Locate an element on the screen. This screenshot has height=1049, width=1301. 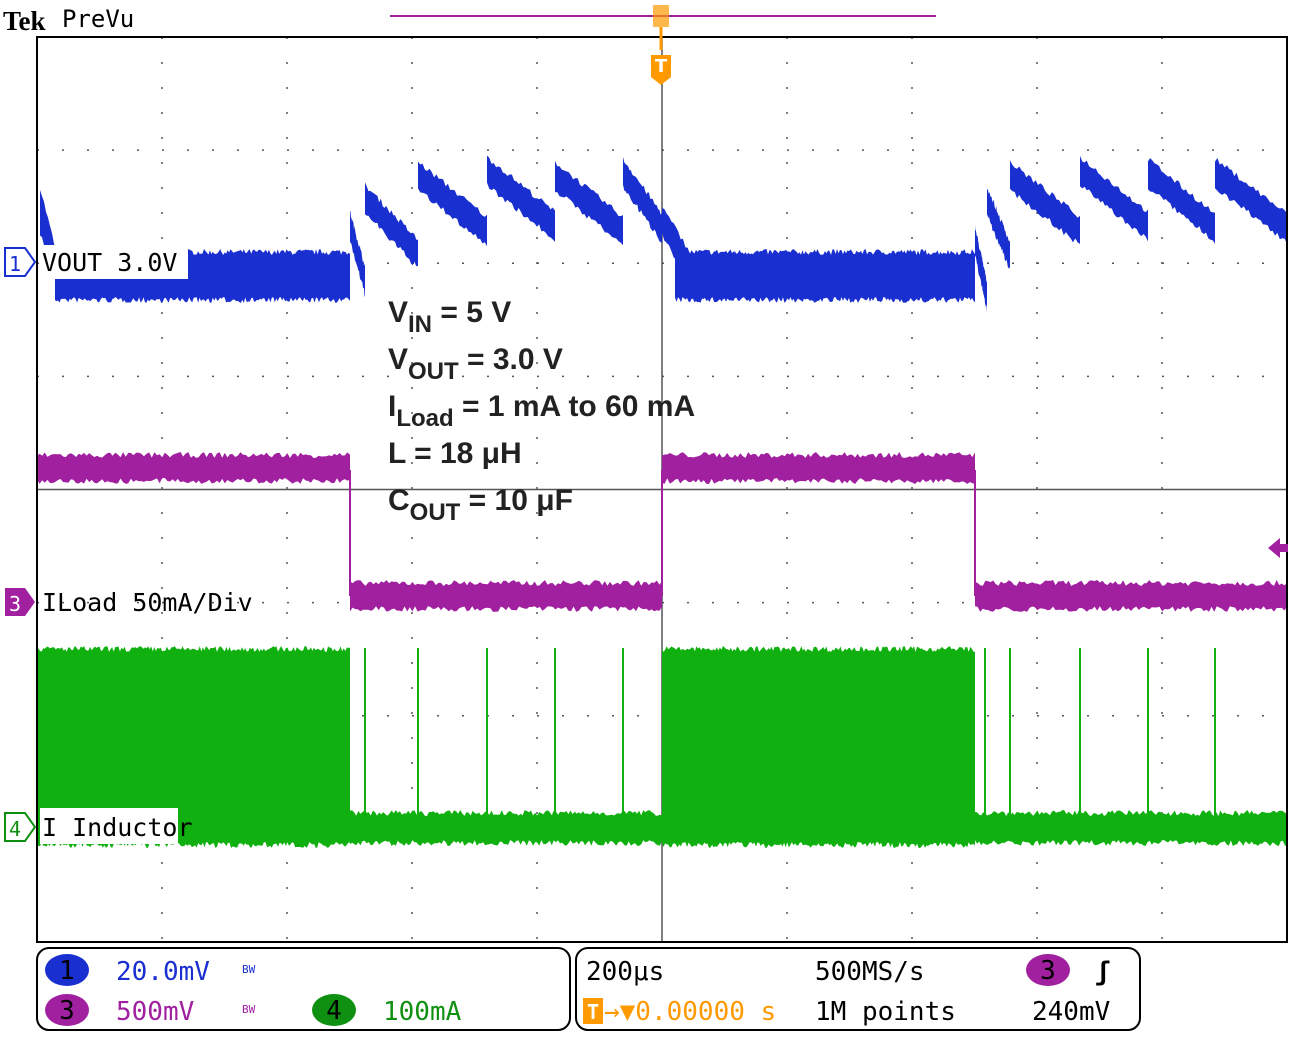
trigger-position-top is located at coordinates (661, 16).